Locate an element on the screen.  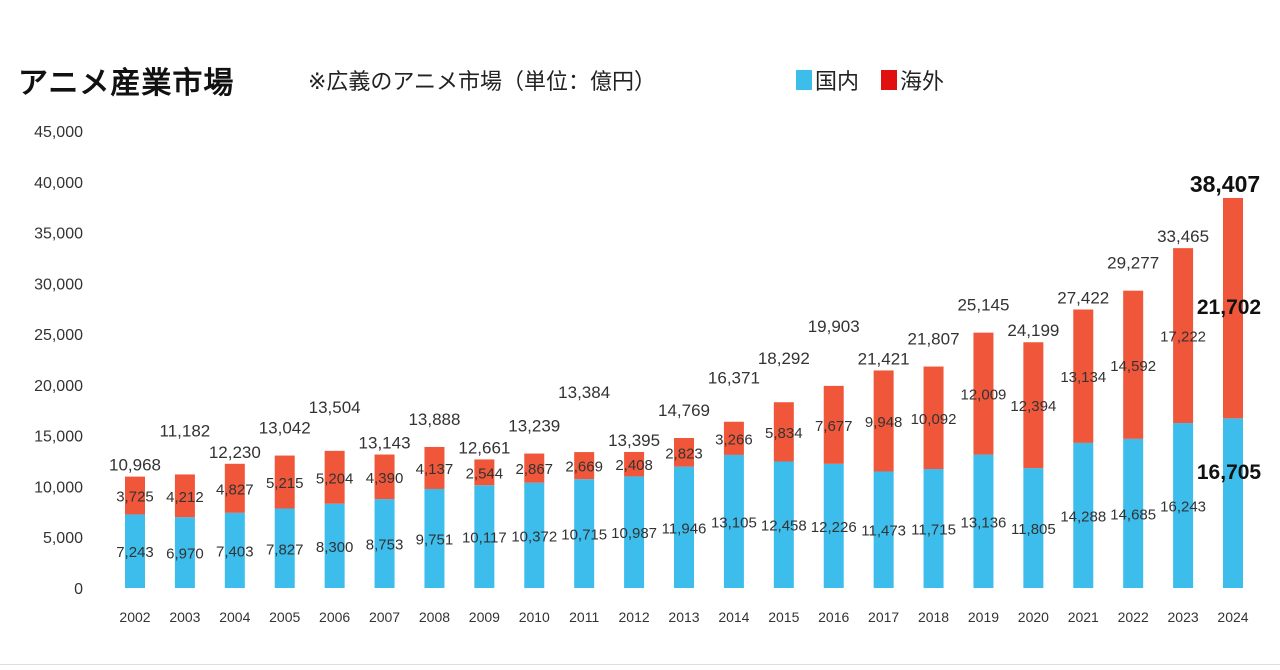
data-label-domestic: 7,827 is located at coordinates (285, 549).